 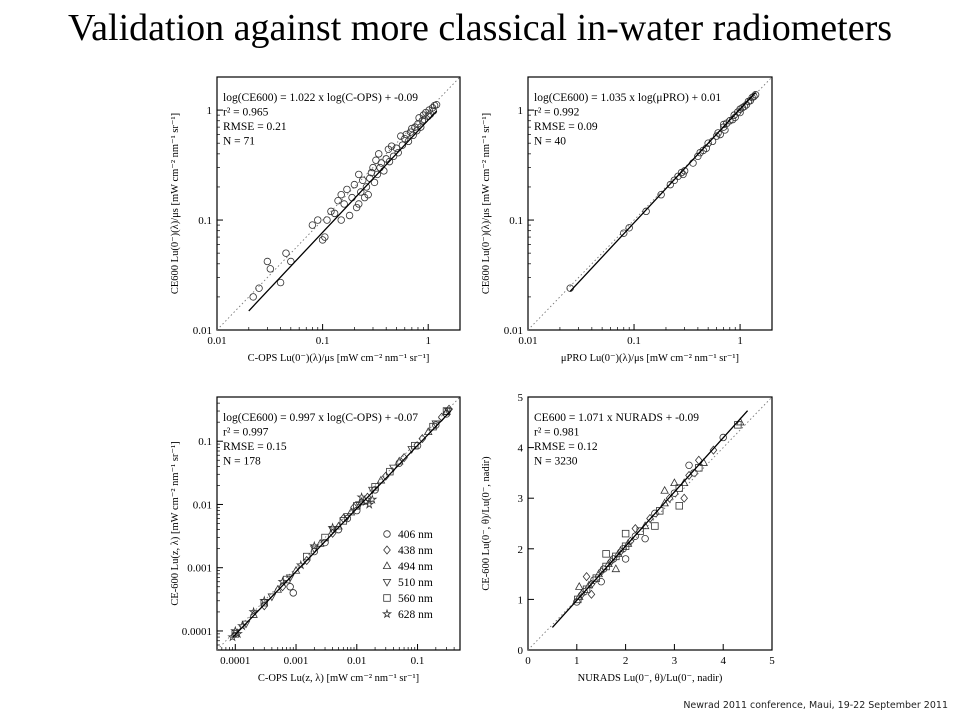 I want to click on stats-line: N = 71, so click(x=239, y=142).